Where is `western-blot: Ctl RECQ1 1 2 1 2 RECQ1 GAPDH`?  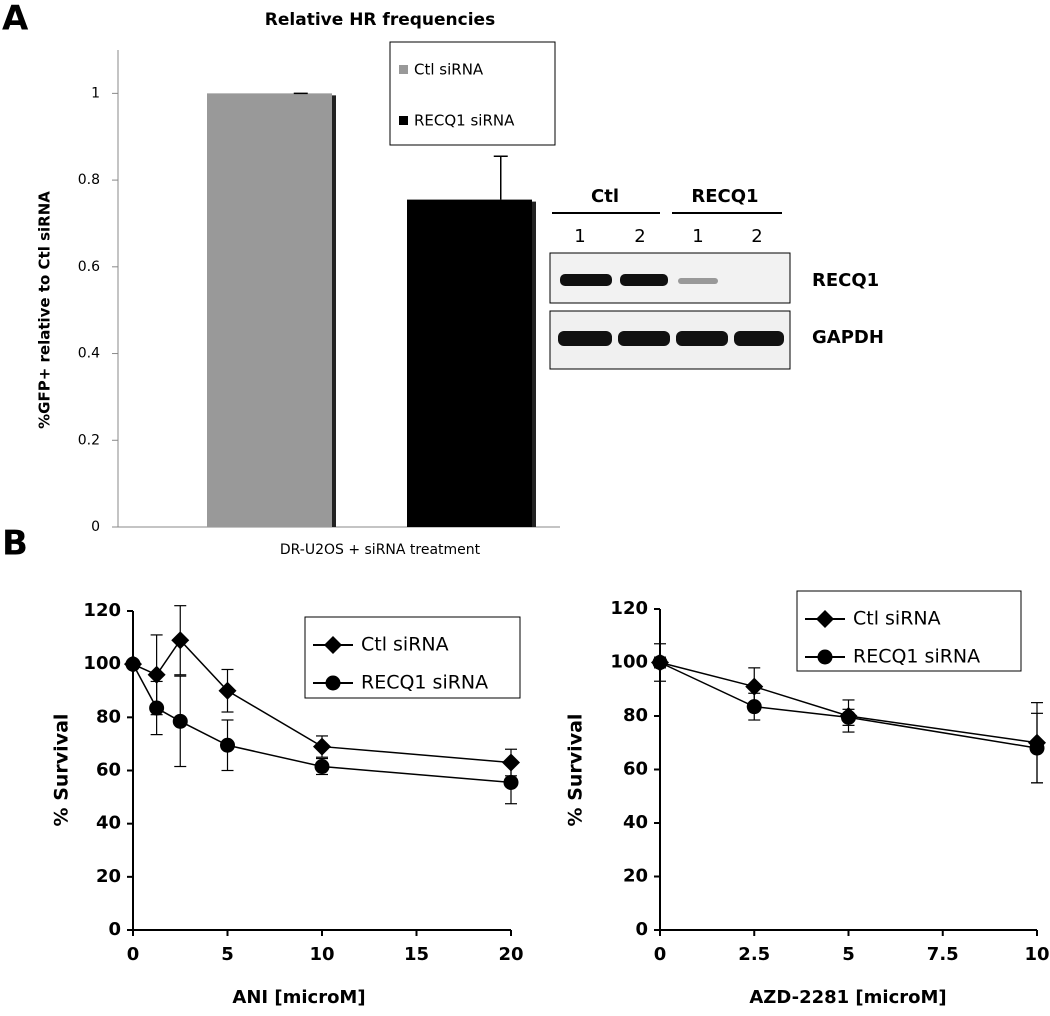 western-blot: Ctl RECQ1 1 2 1 2 RECQ1 GAPDH is located at coordinates (716, 278).